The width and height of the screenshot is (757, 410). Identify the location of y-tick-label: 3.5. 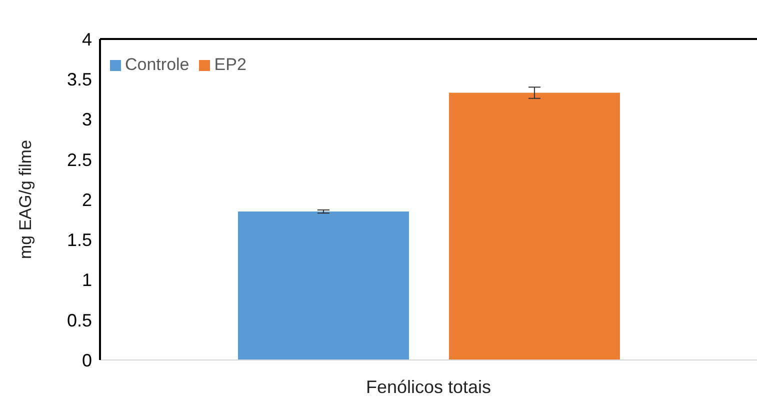
(79, 80).